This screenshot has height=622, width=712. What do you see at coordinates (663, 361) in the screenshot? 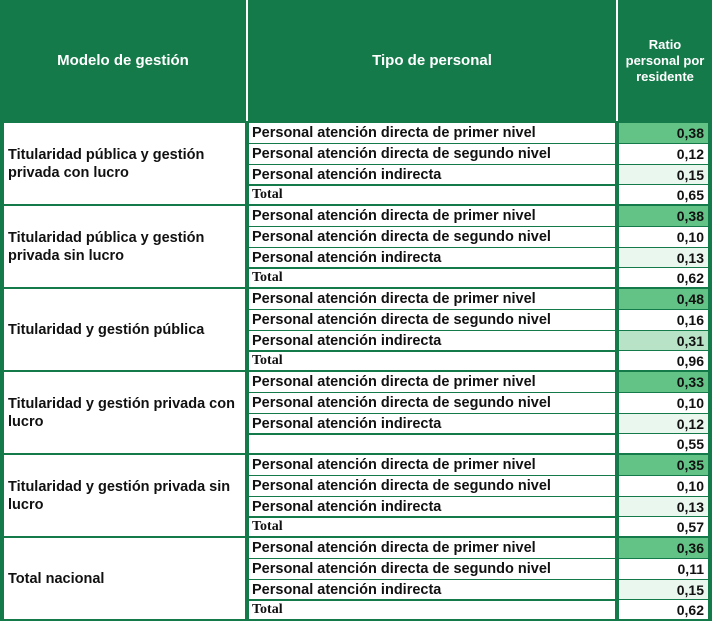
I see `total-ratio-value: 0,96` at bounding box center [663, 361].